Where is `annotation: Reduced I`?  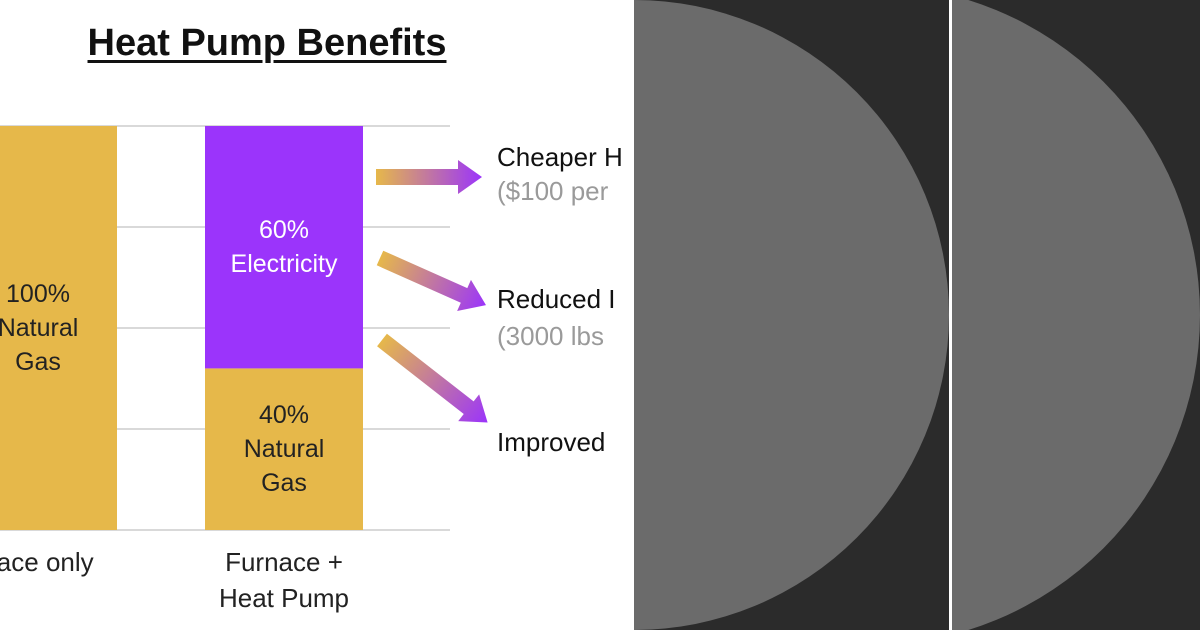 annotation: Reduced I is located at coordinates (556, 299).